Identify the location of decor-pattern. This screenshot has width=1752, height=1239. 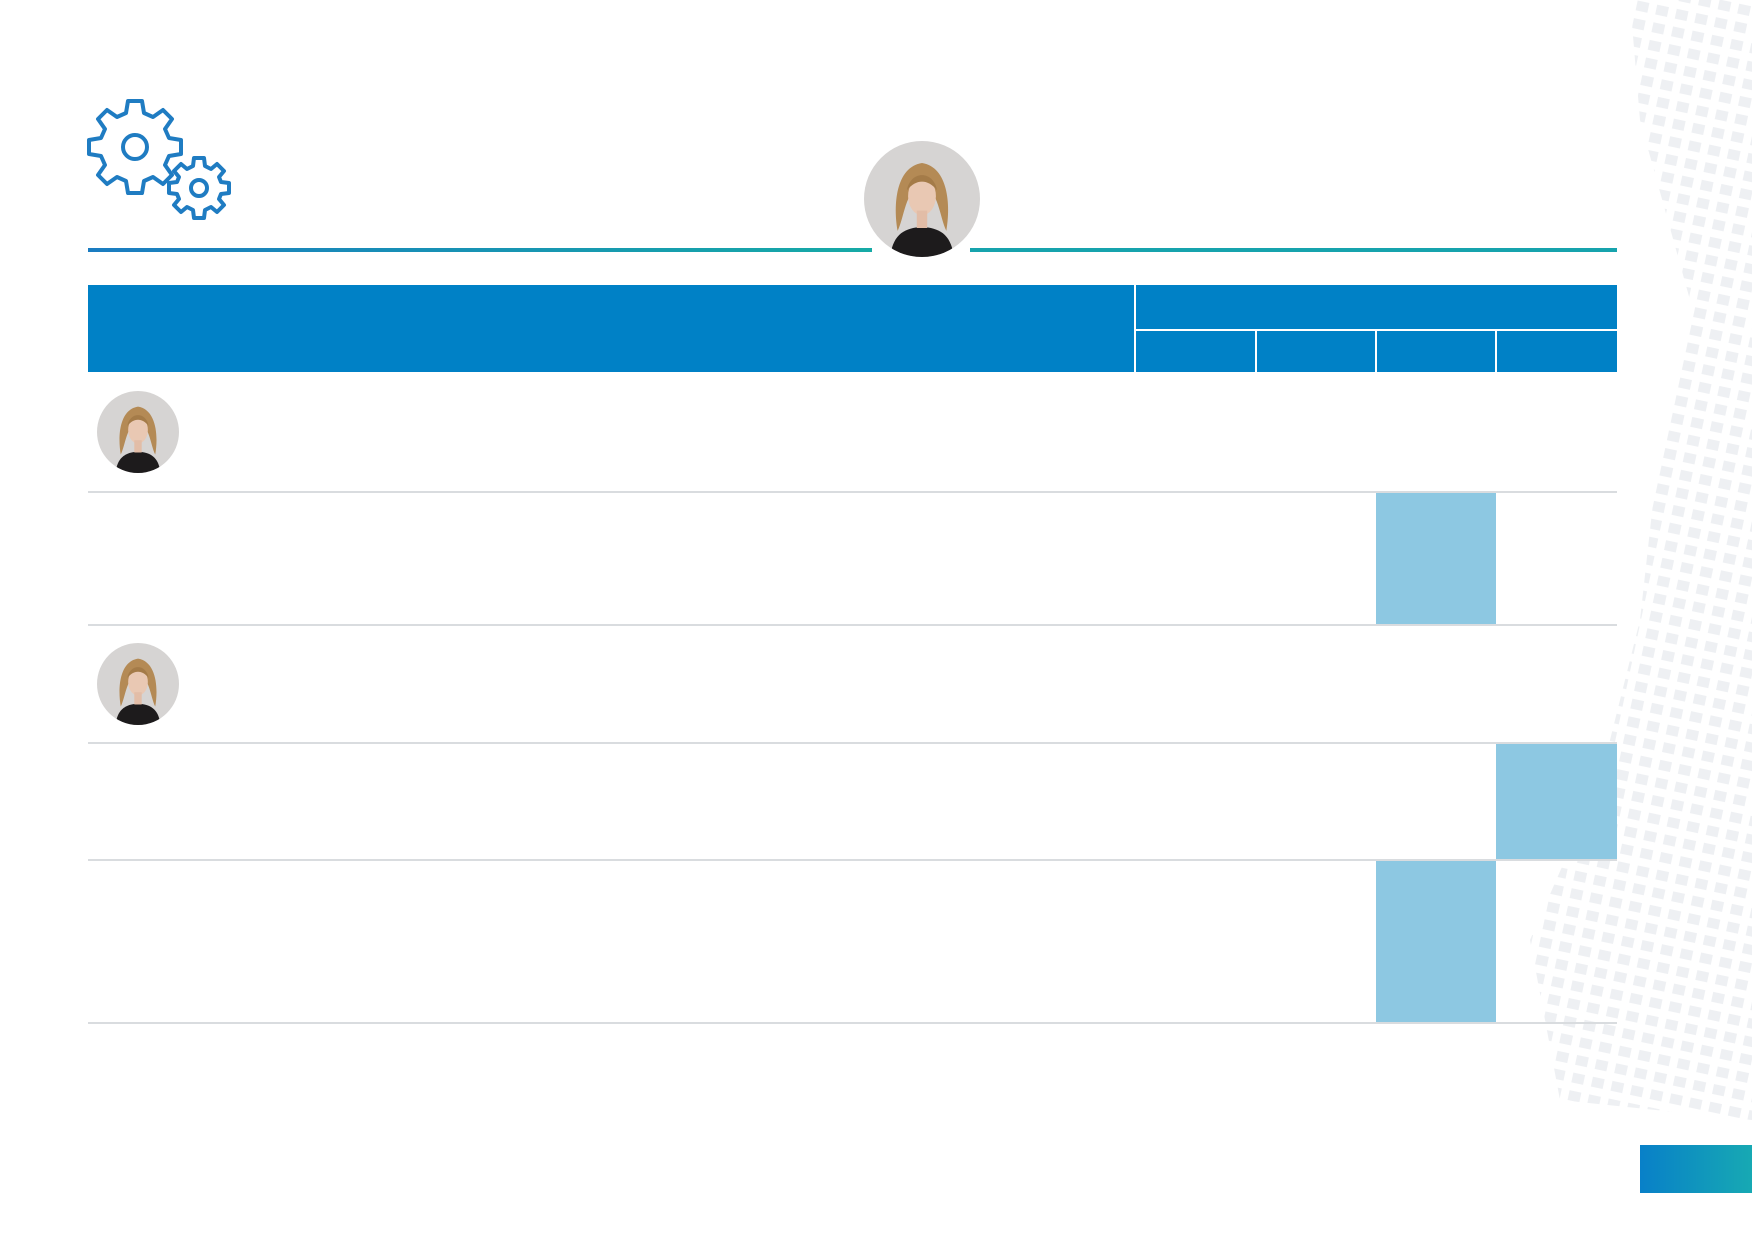
(1641, 560).